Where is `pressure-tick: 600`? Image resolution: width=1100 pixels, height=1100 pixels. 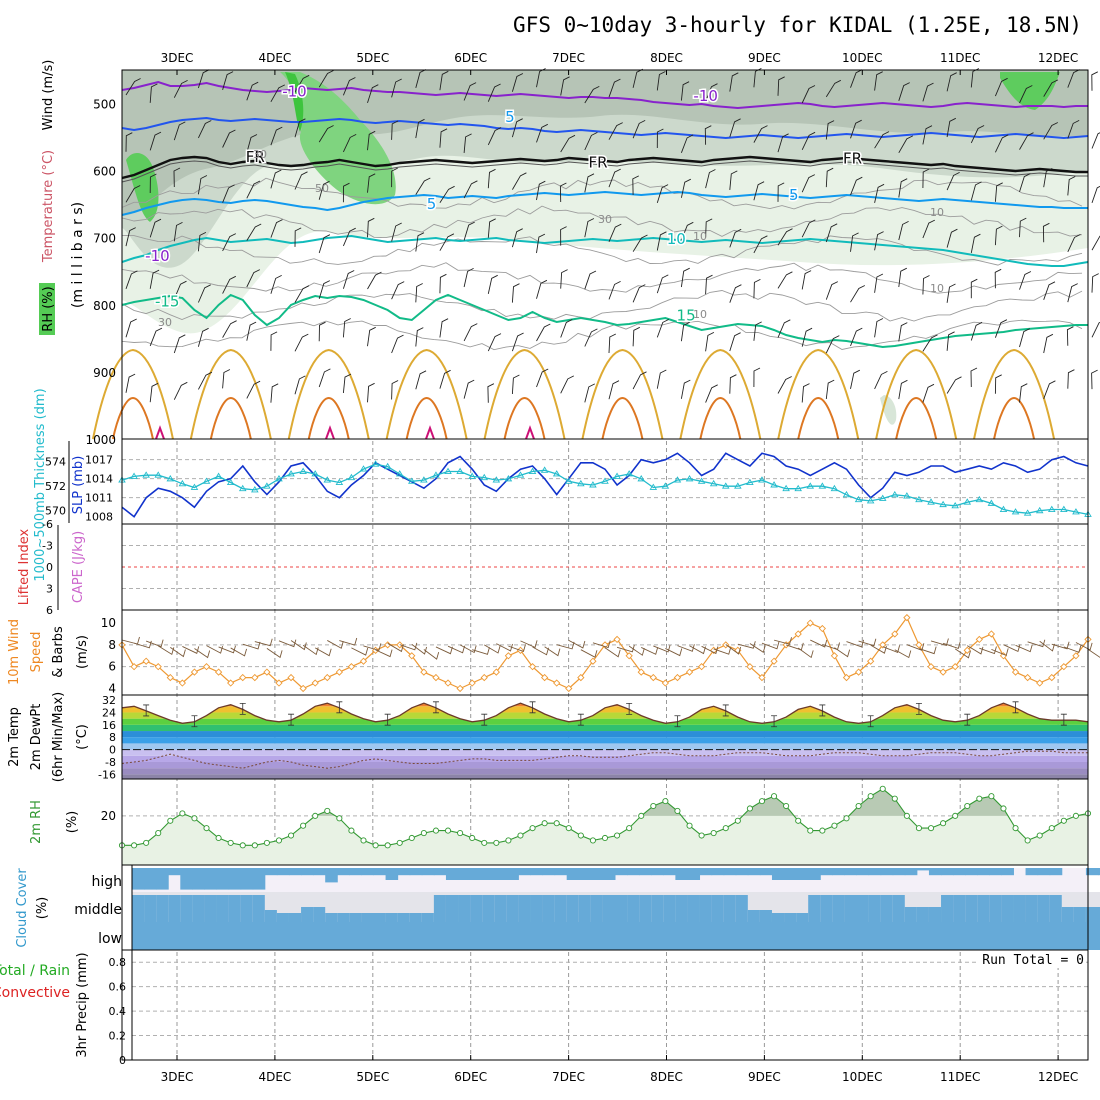
pressure-tick: 600 is located at coordinates (104, 172).